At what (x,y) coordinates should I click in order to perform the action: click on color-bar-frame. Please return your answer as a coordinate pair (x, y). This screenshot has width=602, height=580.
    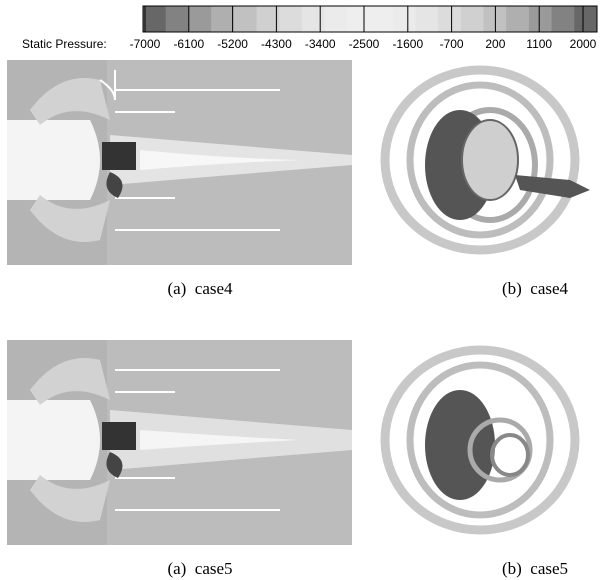
    Looking at the image, I should click on (370, 19).